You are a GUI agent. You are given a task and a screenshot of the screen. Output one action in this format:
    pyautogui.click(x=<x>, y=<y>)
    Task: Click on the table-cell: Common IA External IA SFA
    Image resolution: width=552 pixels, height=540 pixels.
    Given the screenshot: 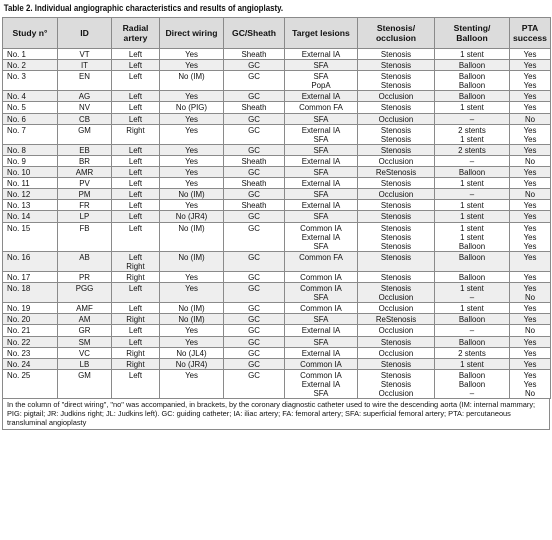 What is the action you would take?
    pyautogui.click(x=321, y=384)
    